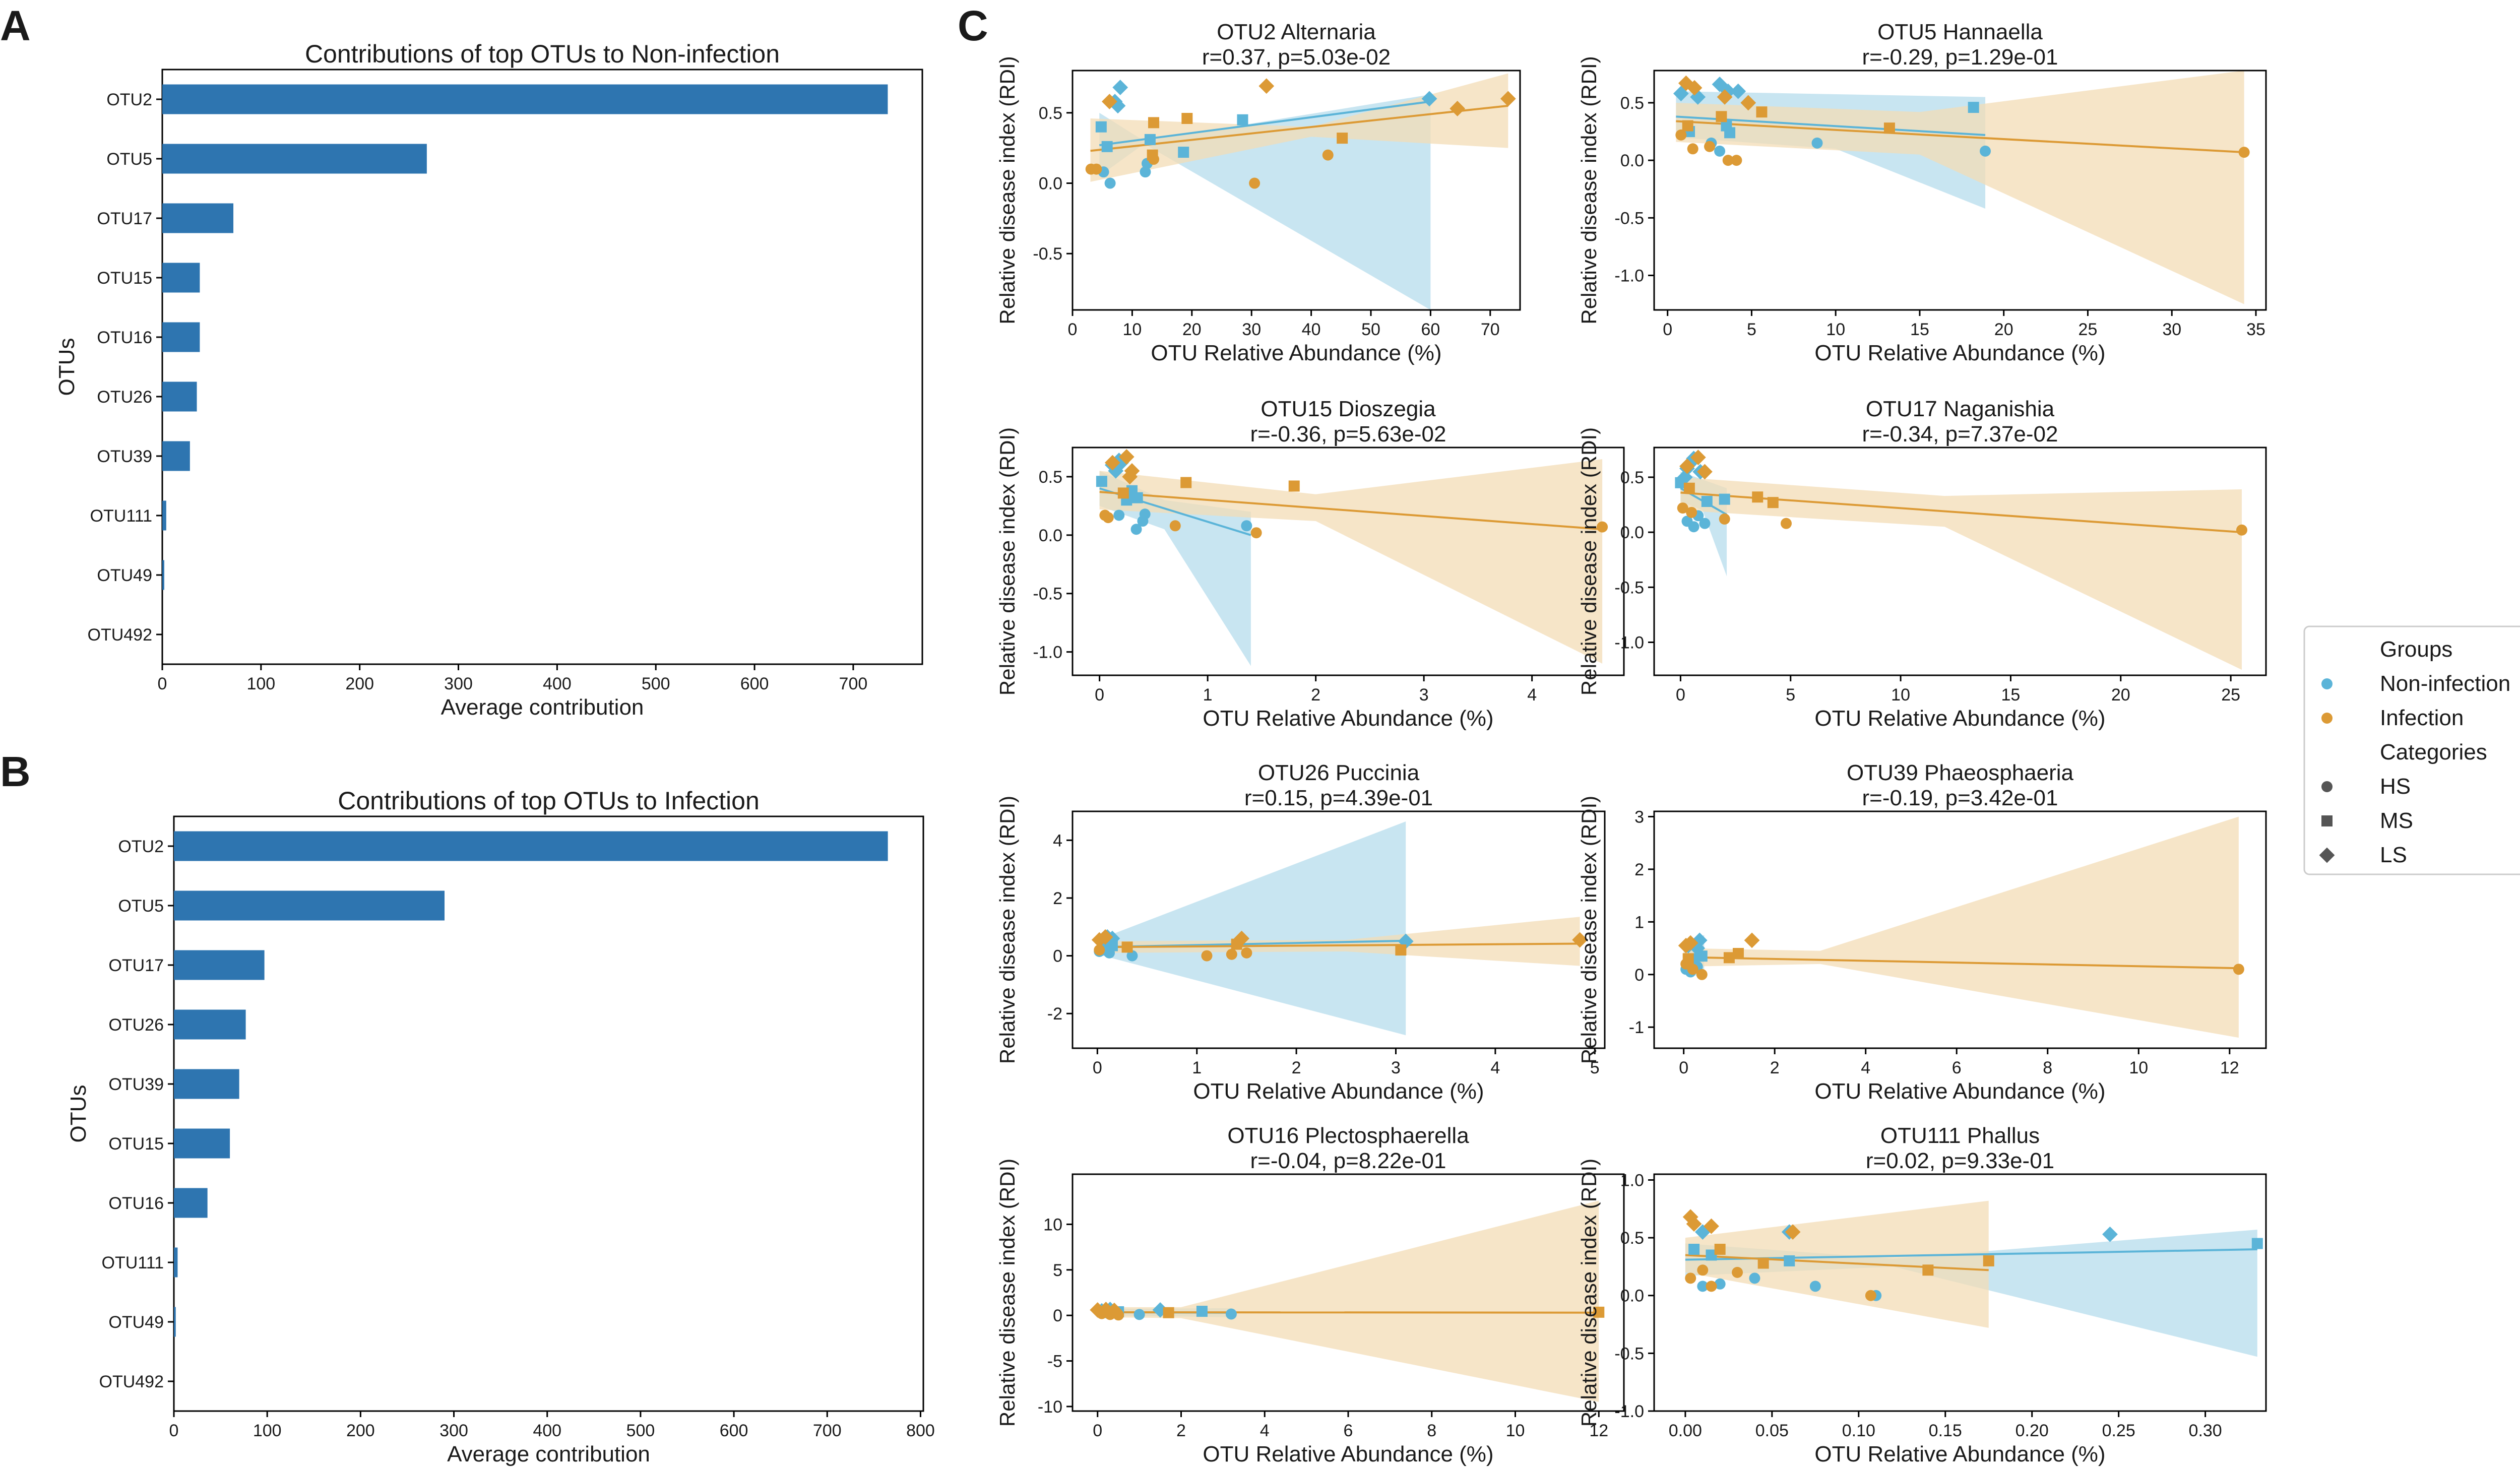 The width and height of the screenshot is (2520, 1467). I want to click on x-tick-label: 60, so click(1431, 329).